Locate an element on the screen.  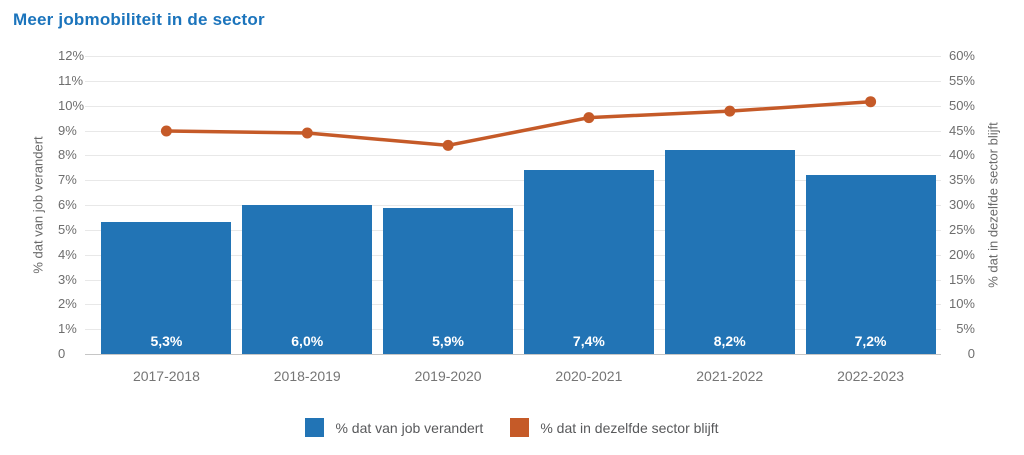
left-axis-tick: 11% is located at coordinates (71, 80).